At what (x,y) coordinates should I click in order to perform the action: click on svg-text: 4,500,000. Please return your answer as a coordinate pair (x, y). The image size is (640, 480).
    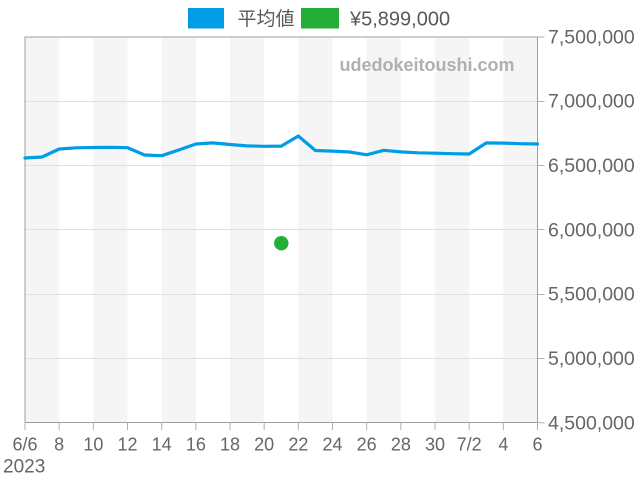
    Looking at the image, I should click on (591, 423).